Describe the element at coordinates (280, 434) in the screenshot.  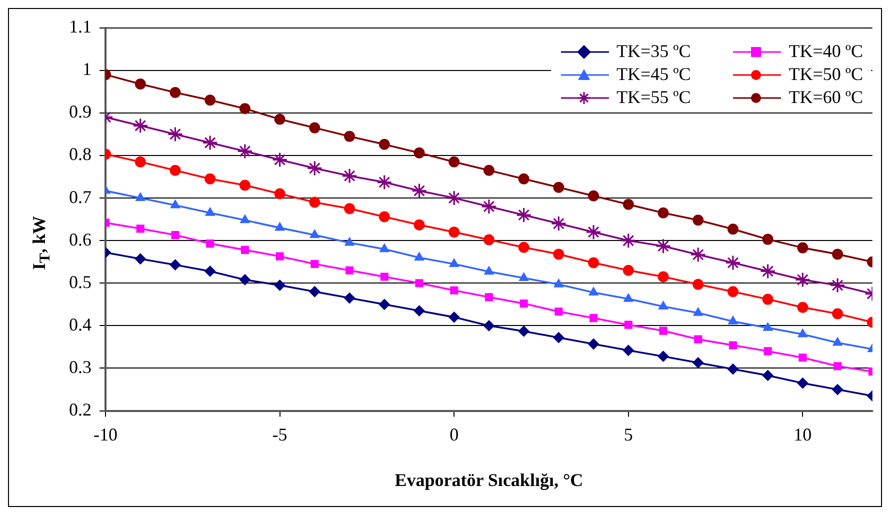
I see `x-tick-label: -5` at that location.